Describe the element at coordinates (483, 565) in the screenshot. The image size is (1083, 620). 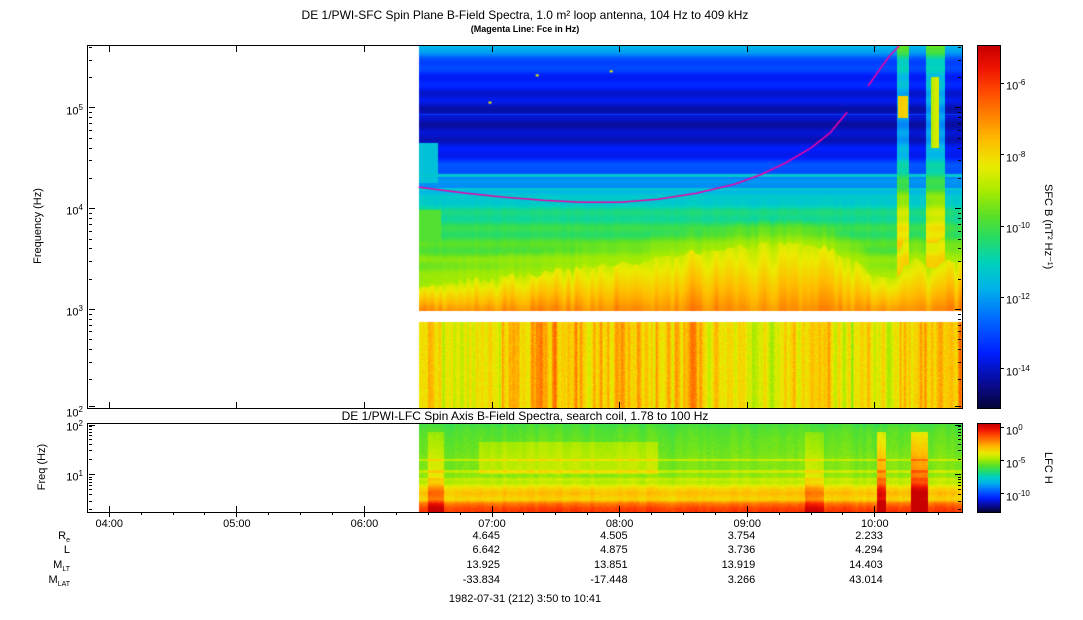
I see `ephemeris-value: 13.925` at that location.